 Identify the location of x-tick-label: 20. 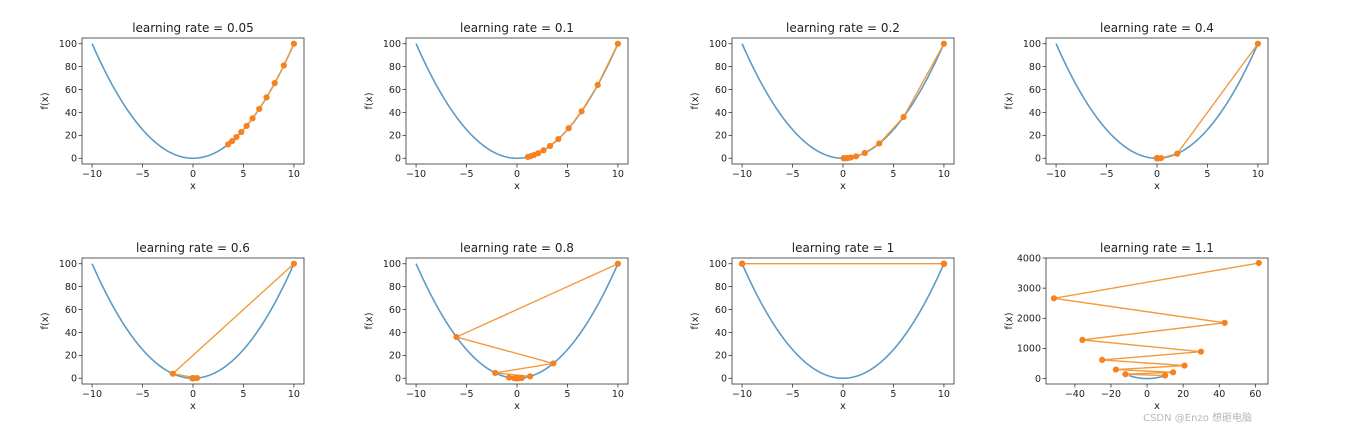
(1183, 394).